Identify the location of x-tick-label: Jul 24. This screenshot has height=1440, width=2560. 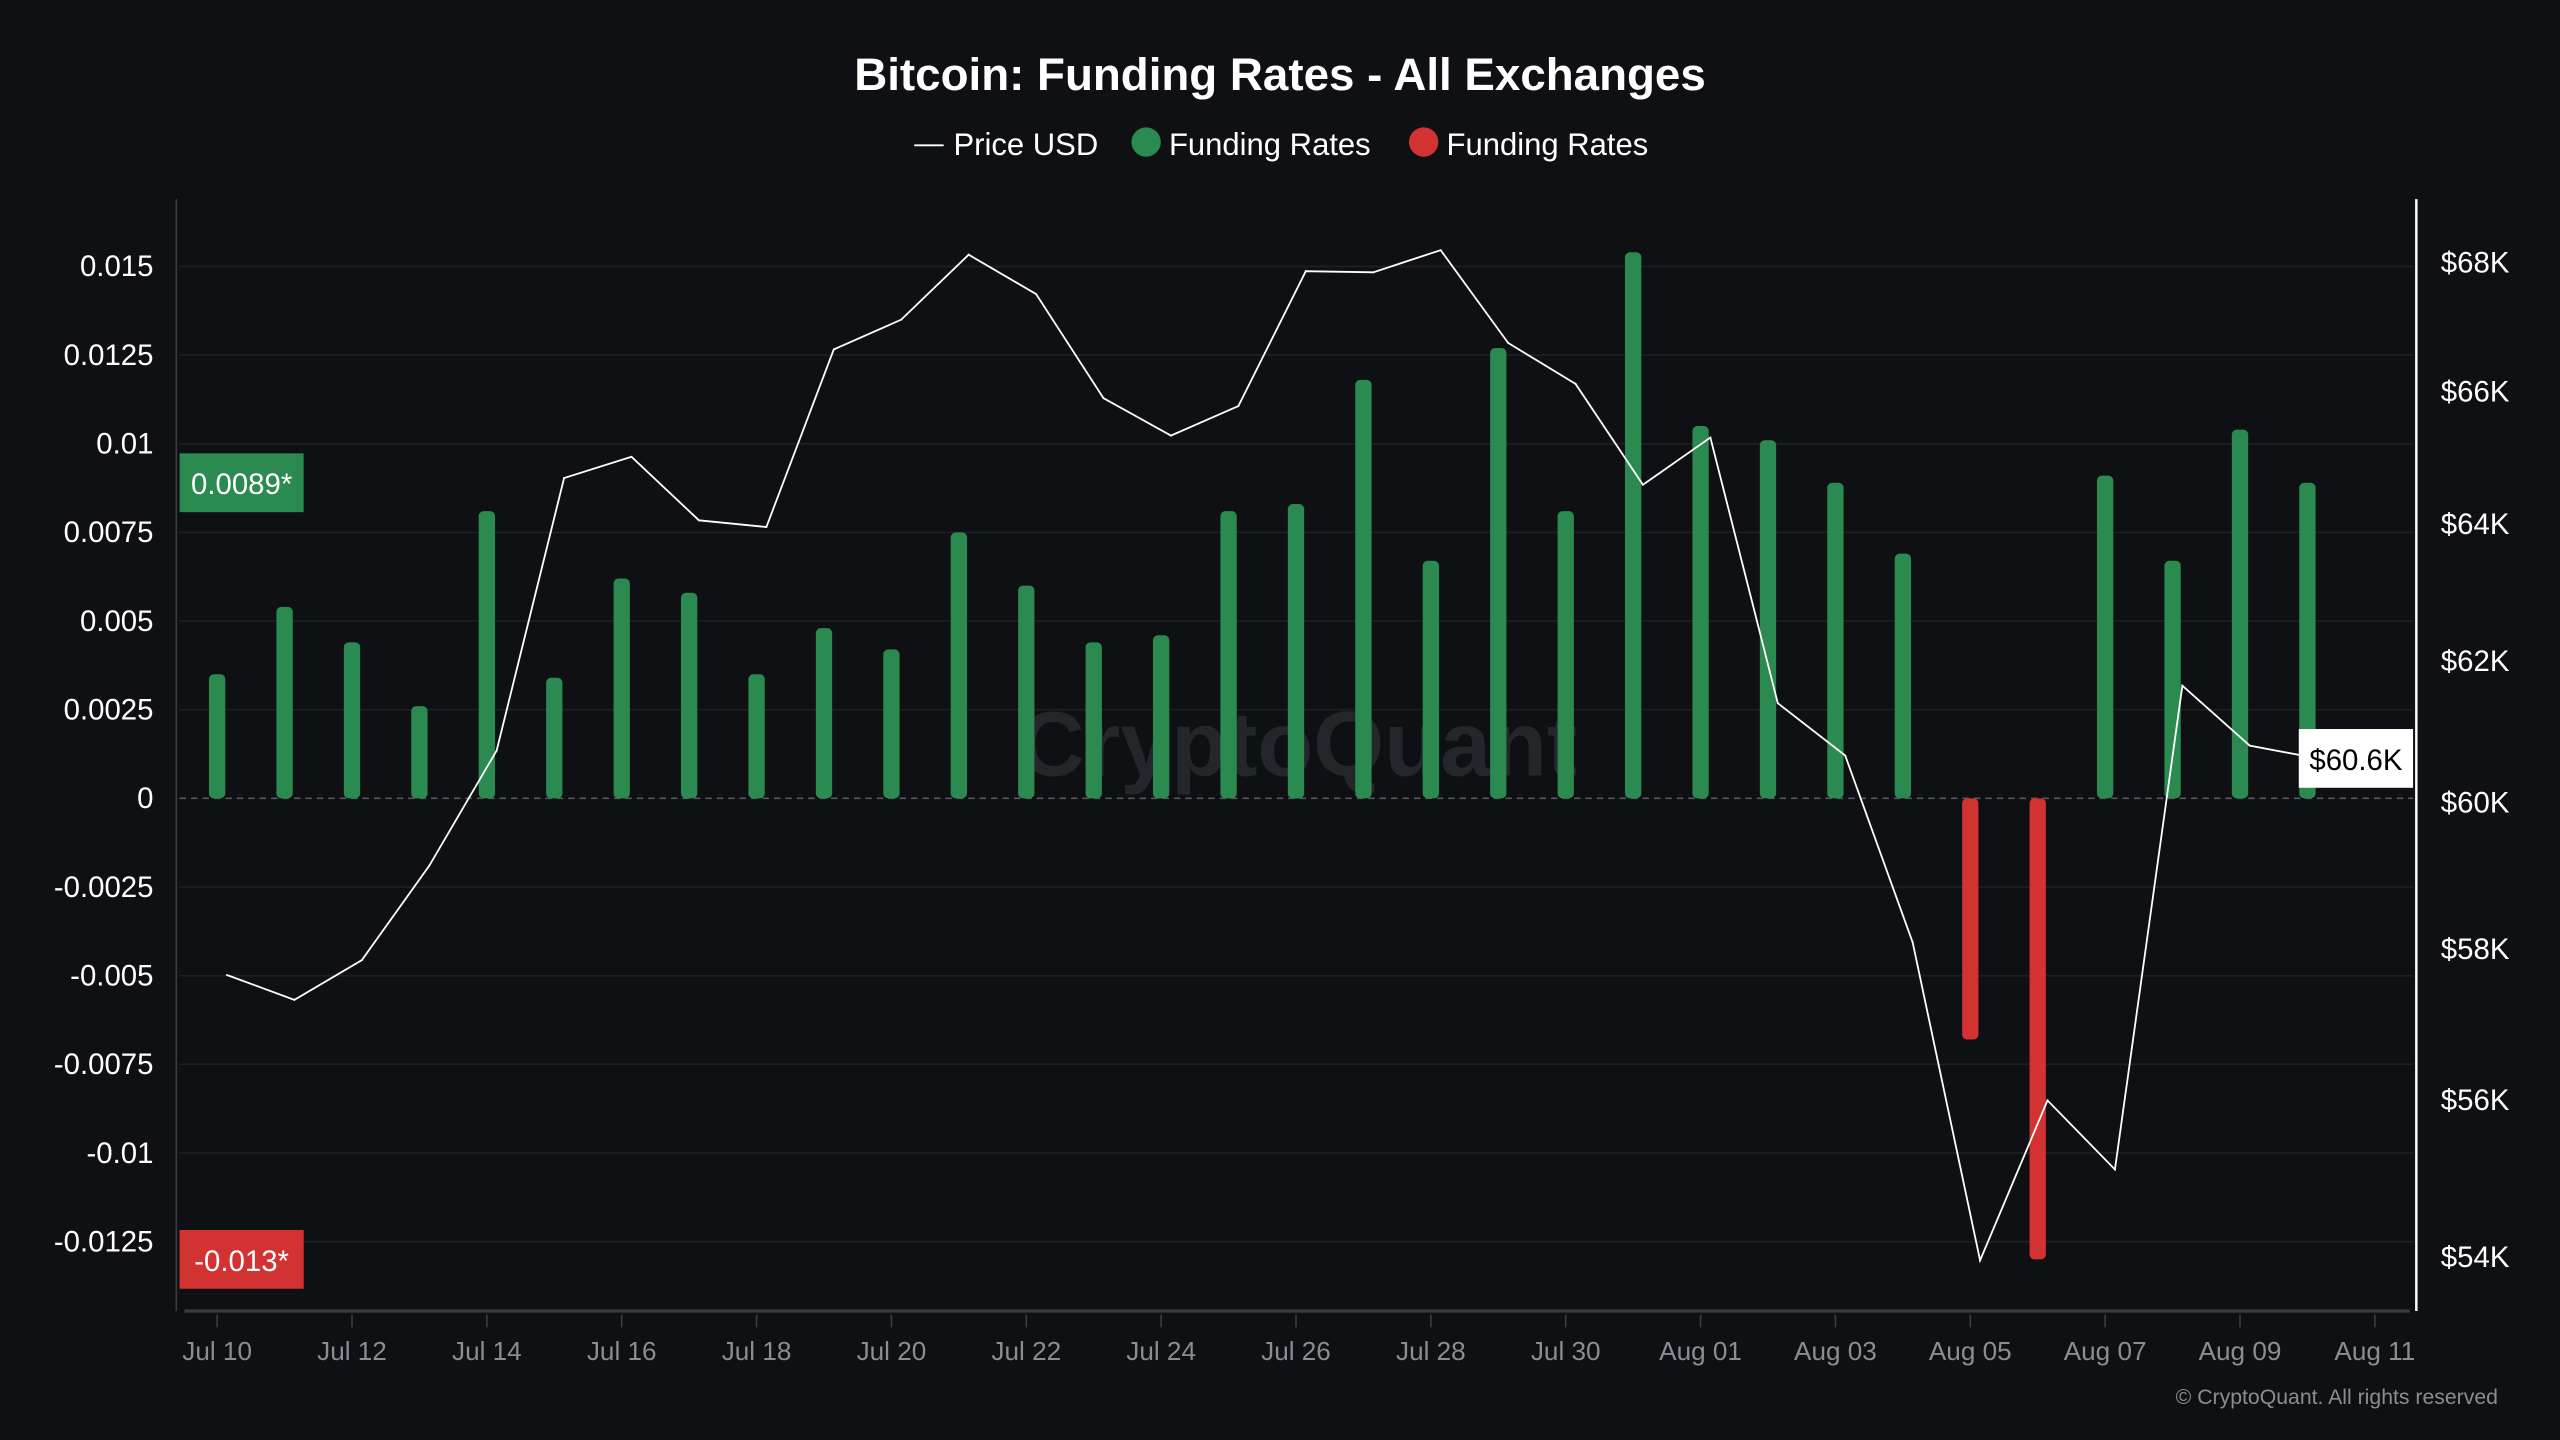
(1161, 1351).